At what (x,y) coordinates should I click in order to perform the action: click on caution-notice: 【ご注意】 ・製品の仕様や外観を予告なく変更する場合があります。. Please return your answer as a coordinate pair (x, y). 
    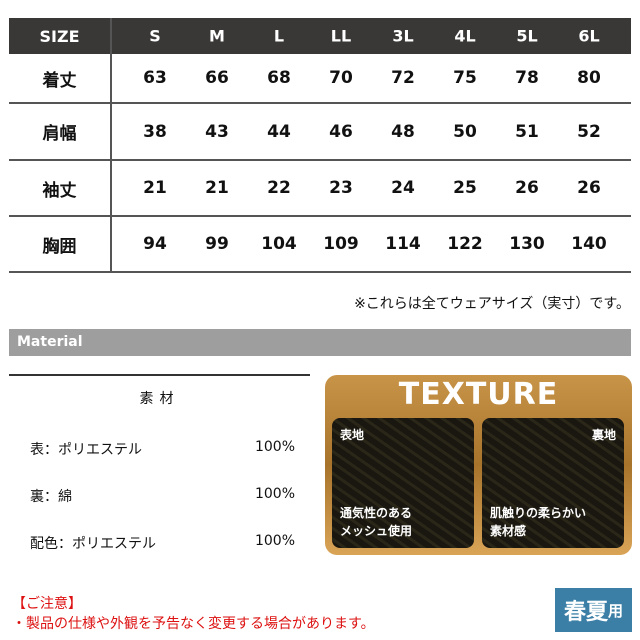
    Looking at the image, I should click on (193, 614).